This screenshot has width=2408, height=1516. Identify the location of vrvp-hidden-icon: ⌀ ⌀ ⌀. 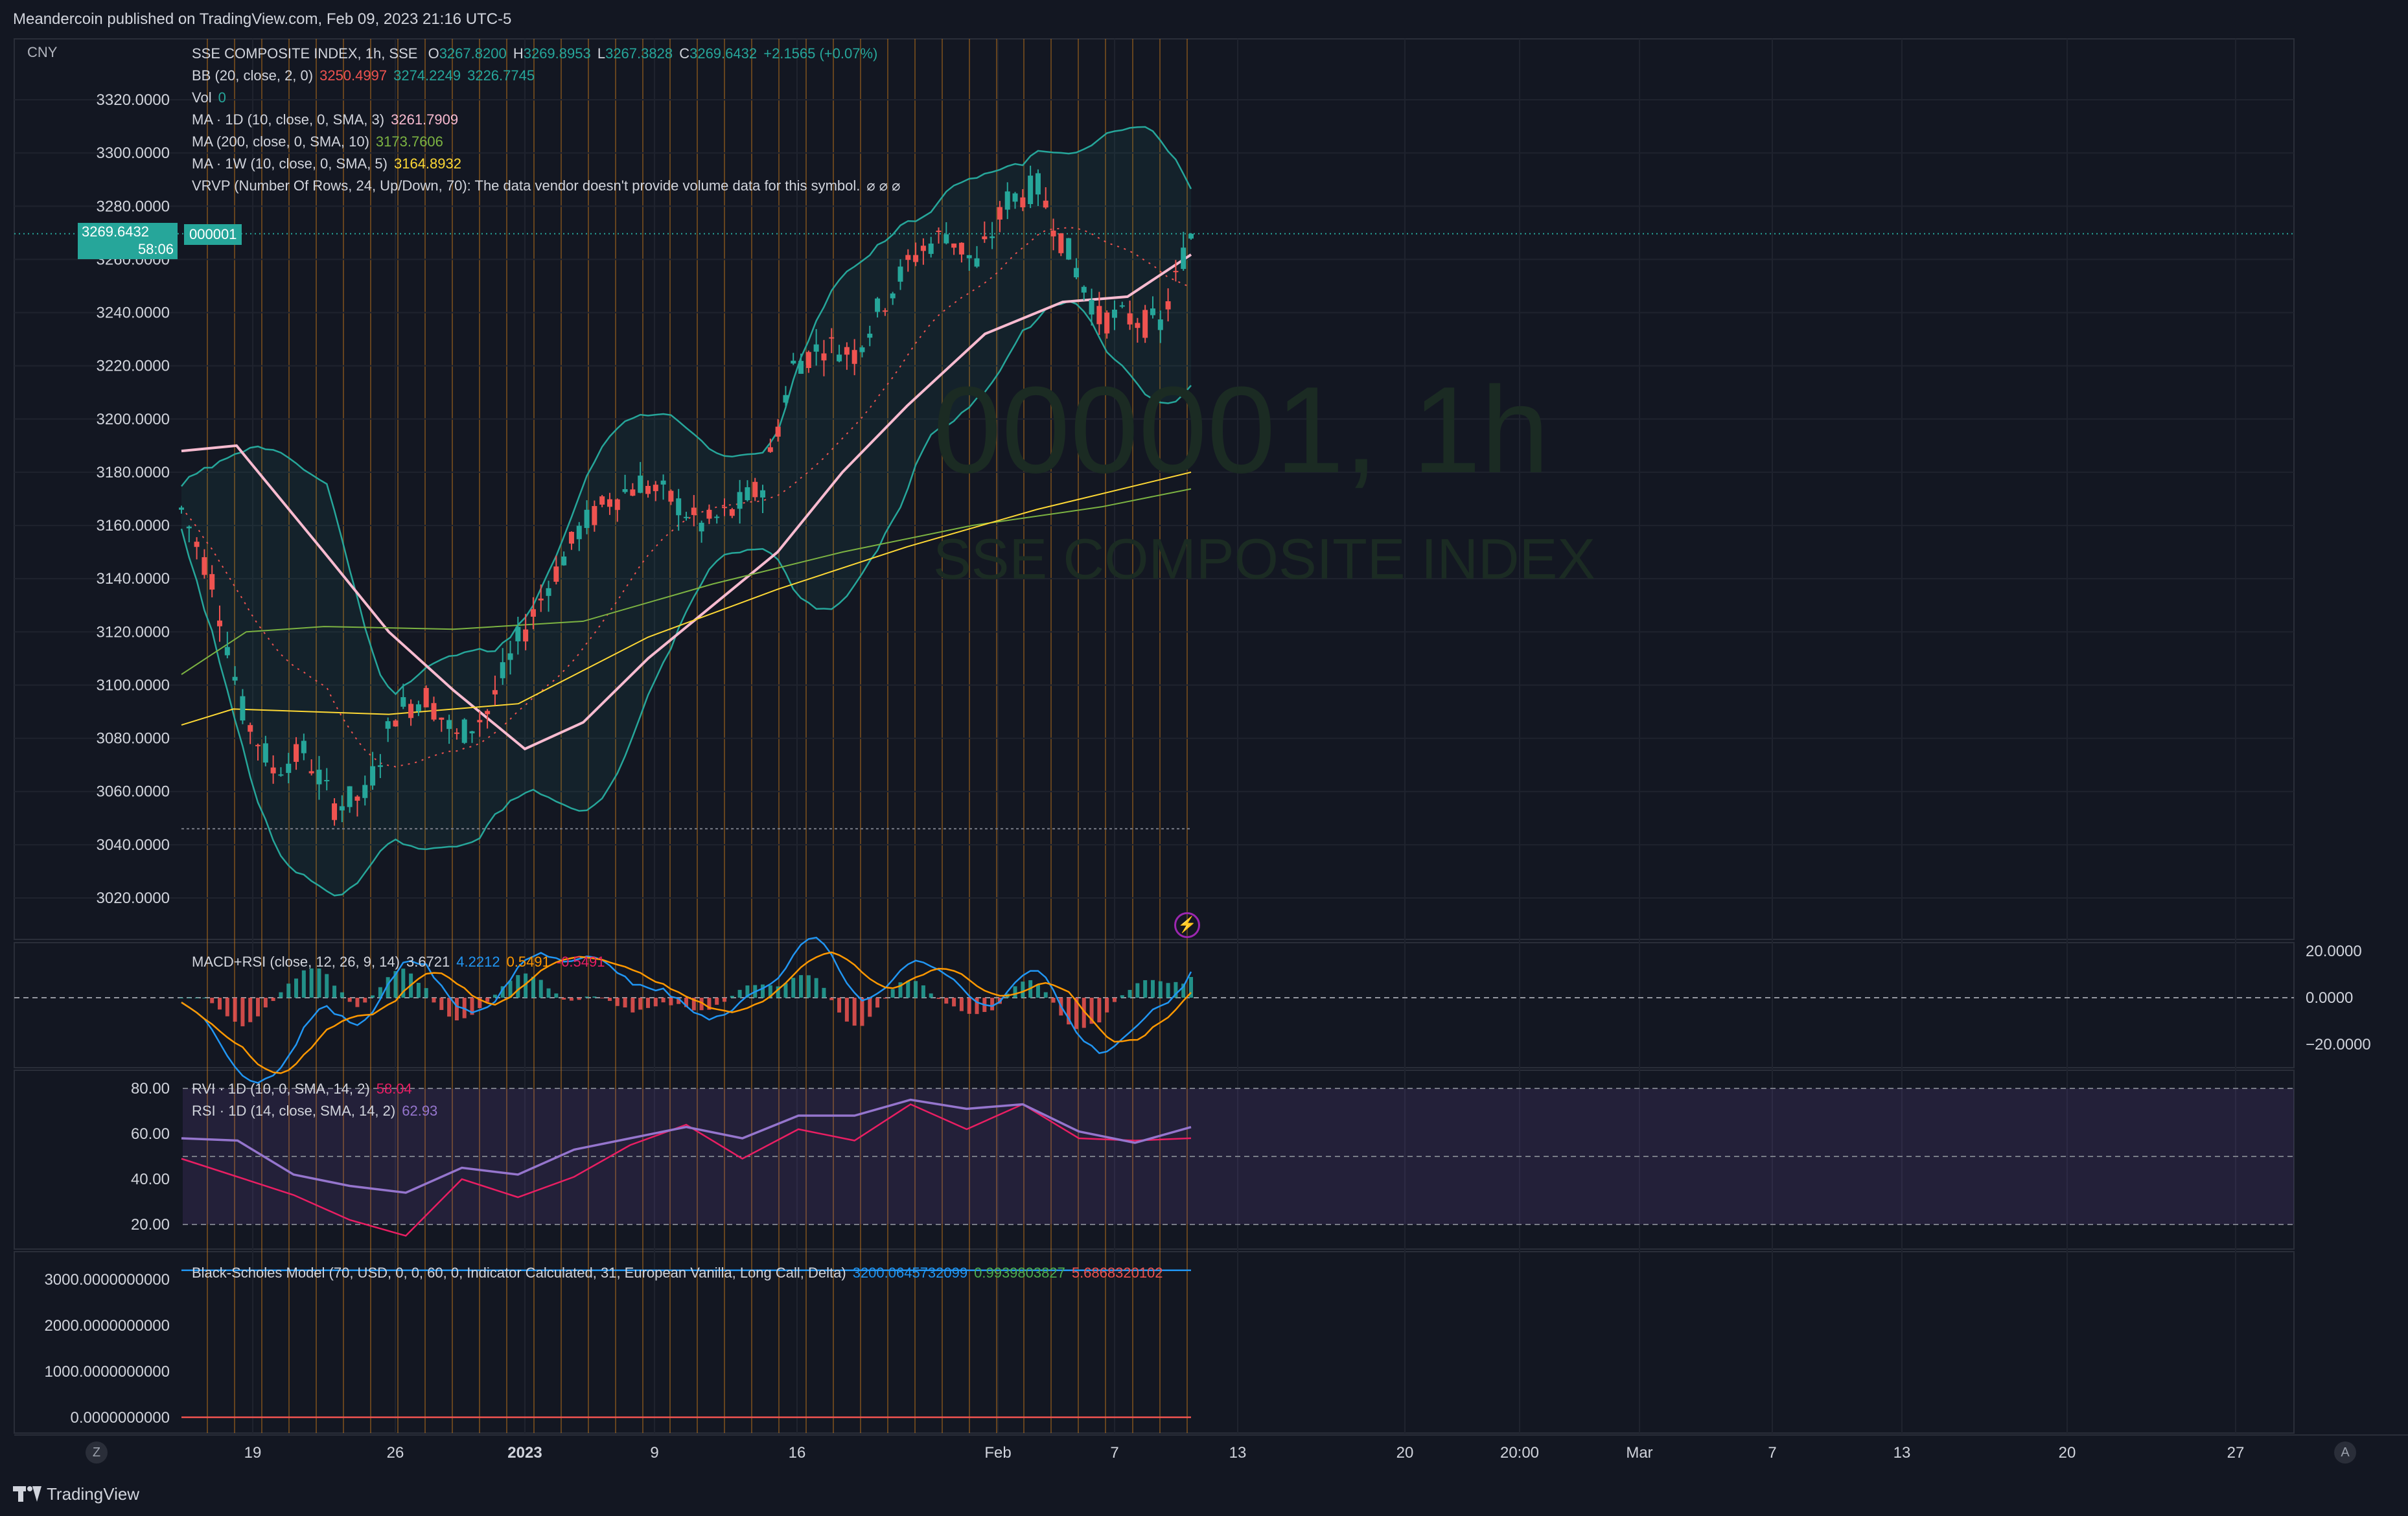
(883, 186).